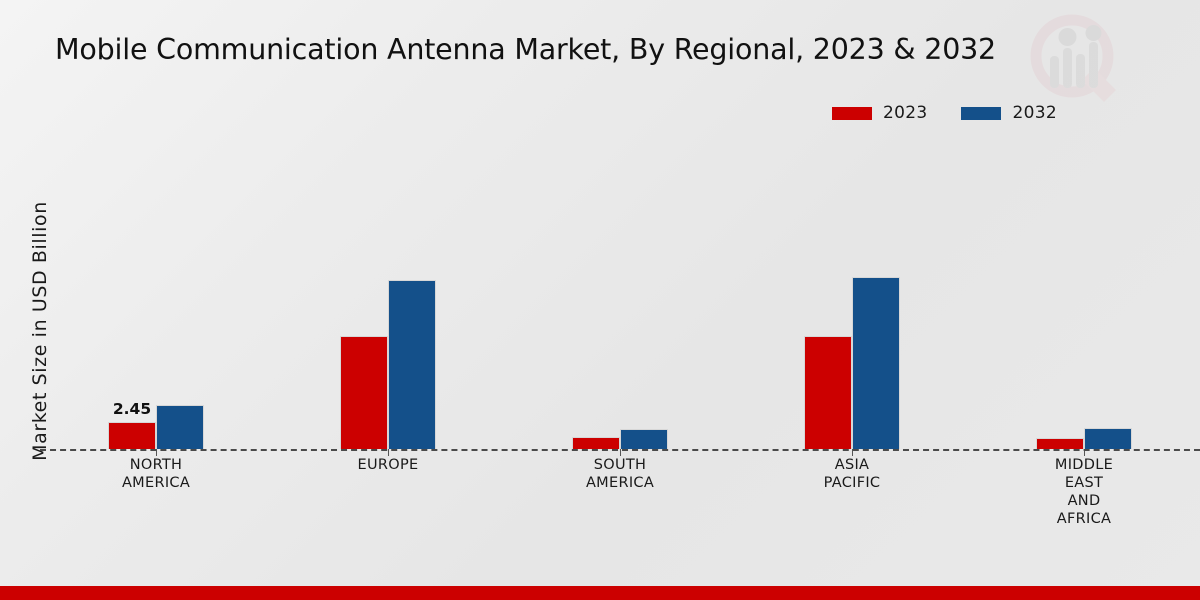 Image resolution: width=1200 pixels, height=600 pixels. Describe the element at coordinates (156, 465) in the screenshot. I see `x-label-line: NORTH` at that location.